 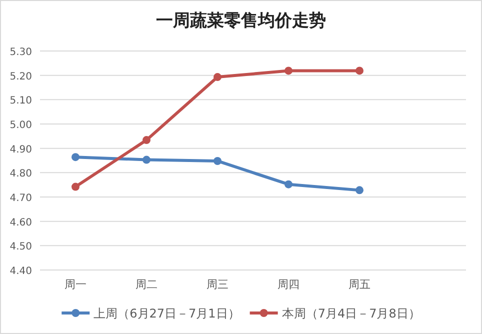 I want to click on y-tick-label: 4.60, so click(x=21, y=222).